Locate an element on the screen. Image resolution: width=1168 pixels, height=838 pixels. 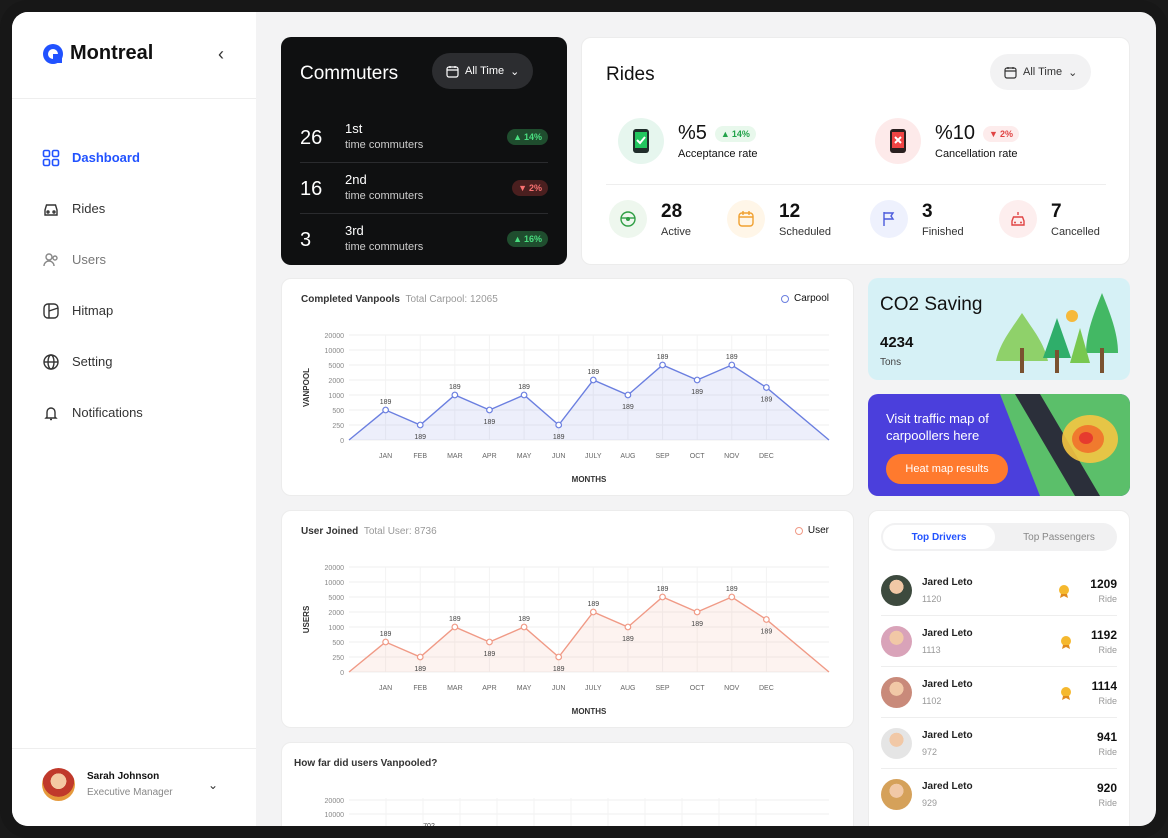
user-profile: Sarah Johnson Executive Manager is located at coordinates (107, 784).